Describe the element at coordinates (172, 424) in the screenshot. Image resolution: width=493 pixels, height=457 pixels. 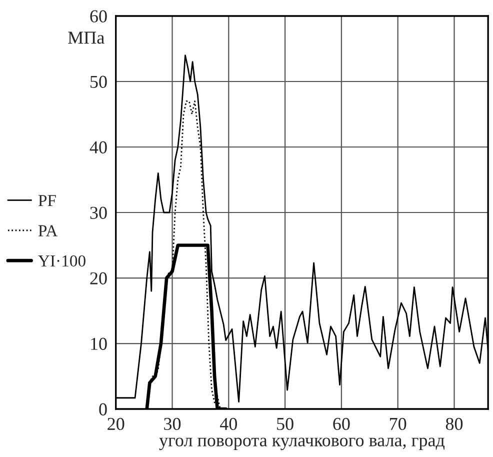
I see `x-tick-label: 30` at that location.